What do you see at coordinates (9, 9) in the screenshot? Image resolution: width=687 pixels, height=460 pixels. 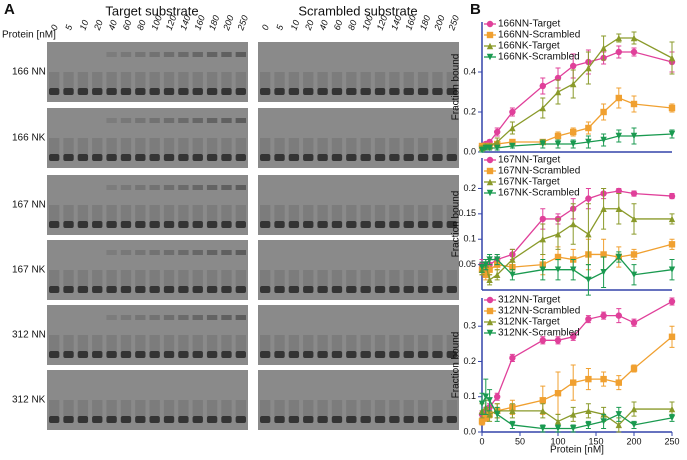 I see `panel-label: A` at bounding box center [9, 9].